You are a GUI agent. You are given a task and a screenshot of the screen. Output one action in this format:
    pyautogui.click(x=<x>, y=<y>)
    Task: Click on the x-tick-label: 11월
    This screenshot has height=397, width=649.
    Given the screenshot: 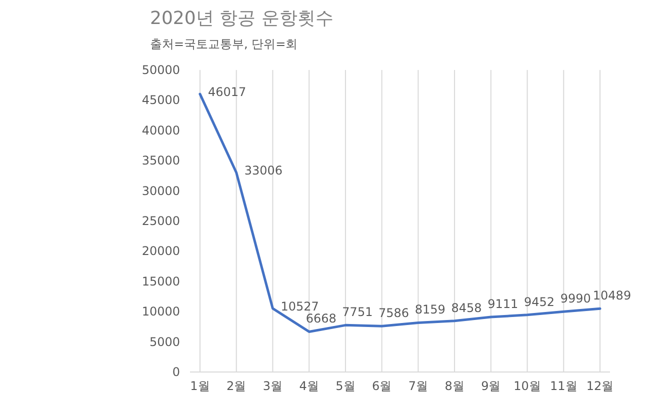 What is the action you would take?
    pyautogui.click(x=564, y=386)
    